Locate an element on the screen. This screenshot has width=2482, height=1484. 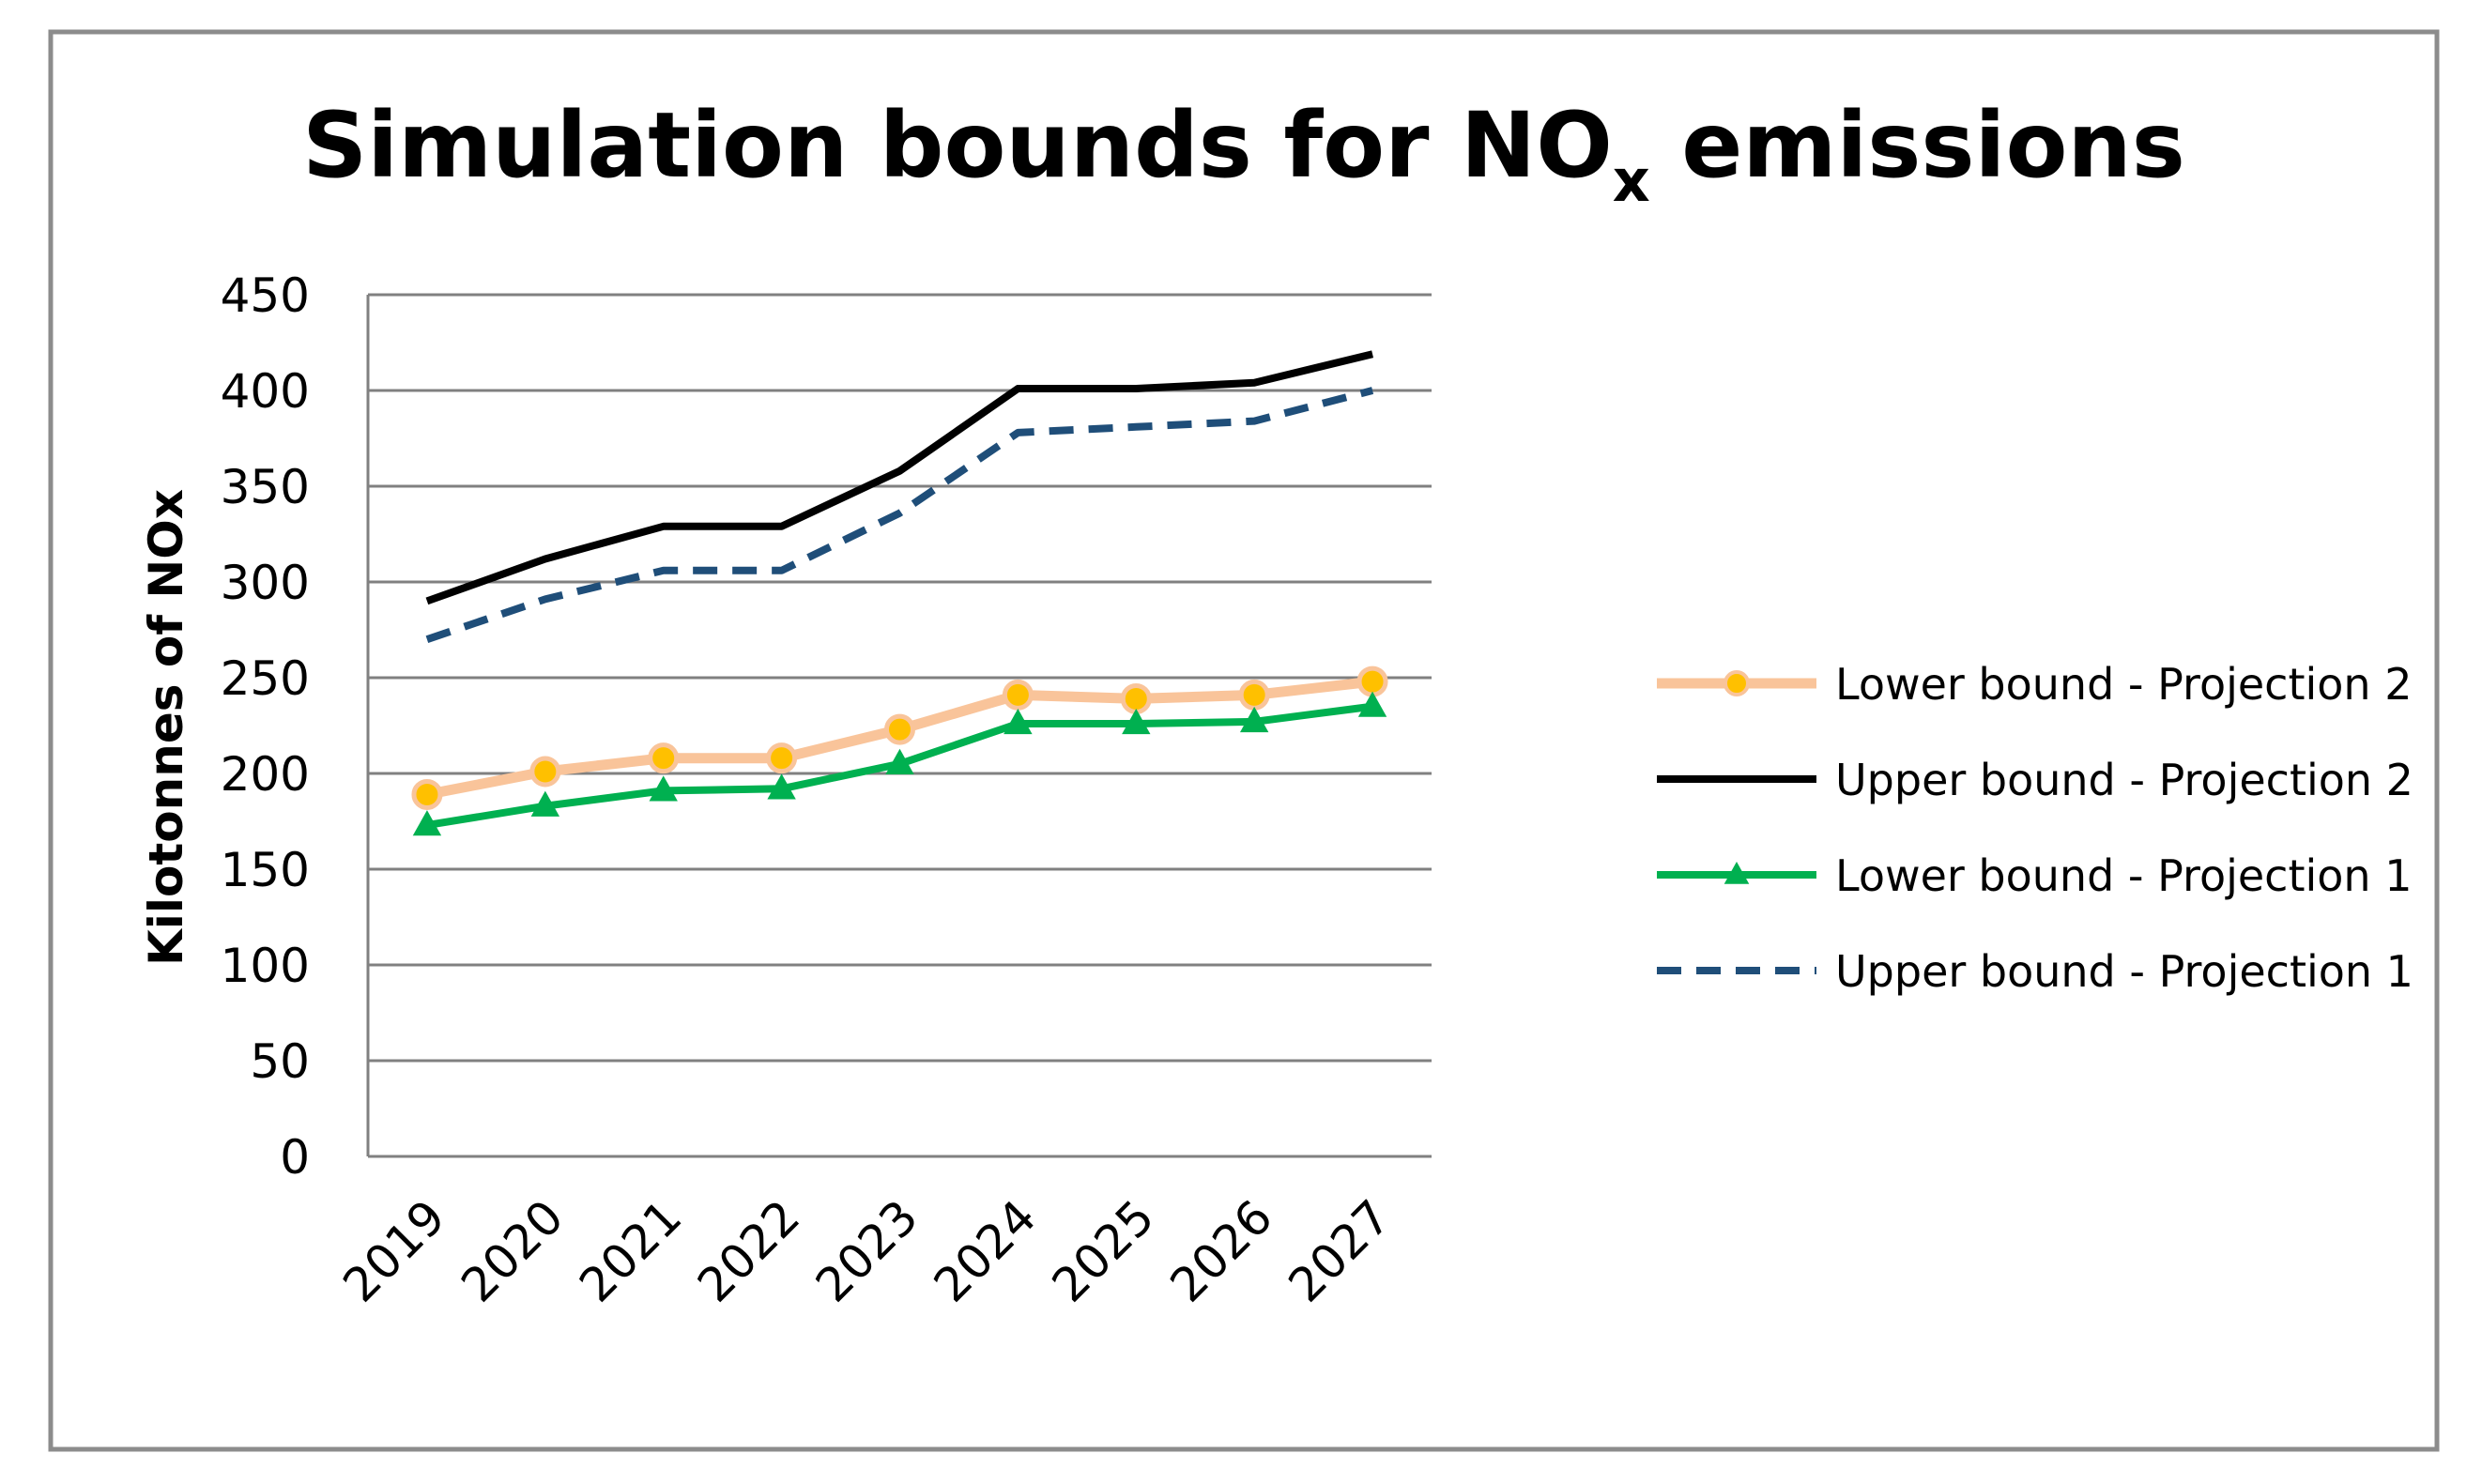
legend-entry-1: Lower bound - Projection 2 is located at coordinates (2034, 684).